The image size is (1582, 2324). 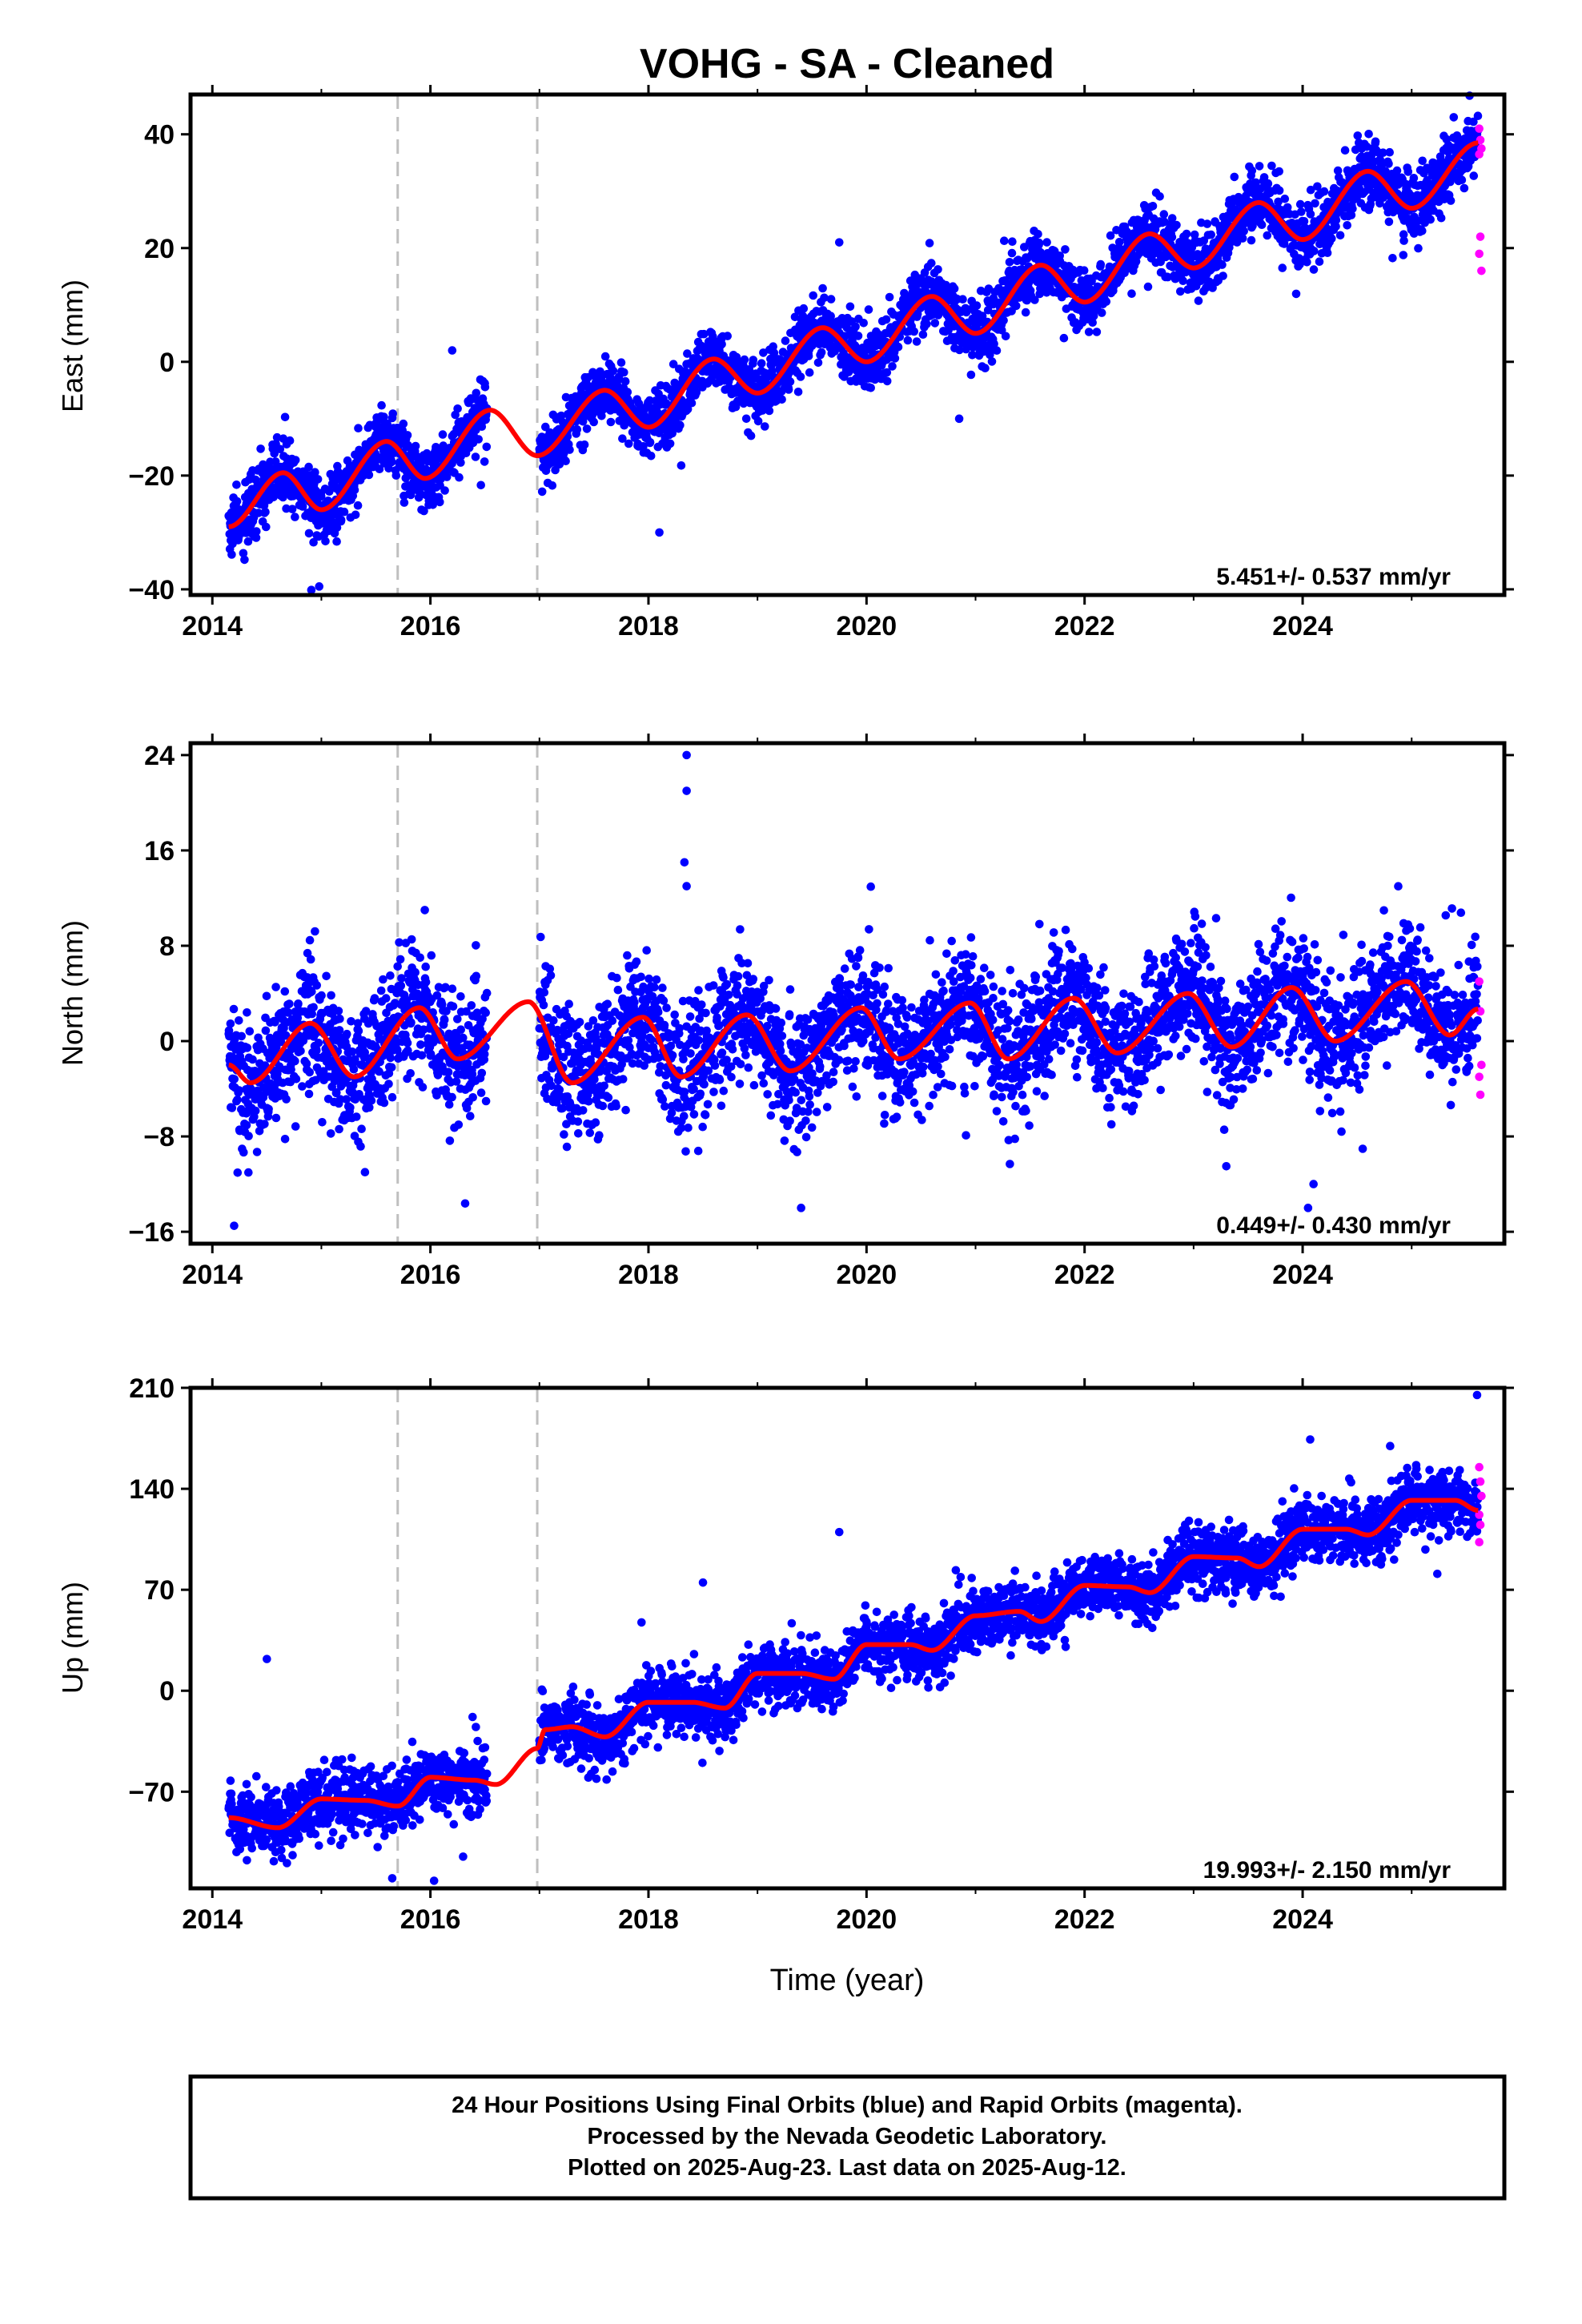 What do you see at coordinates (159, 135) in the screenshot?
I see `east-y-tick-label: 40` at bounding box center [159, 135].